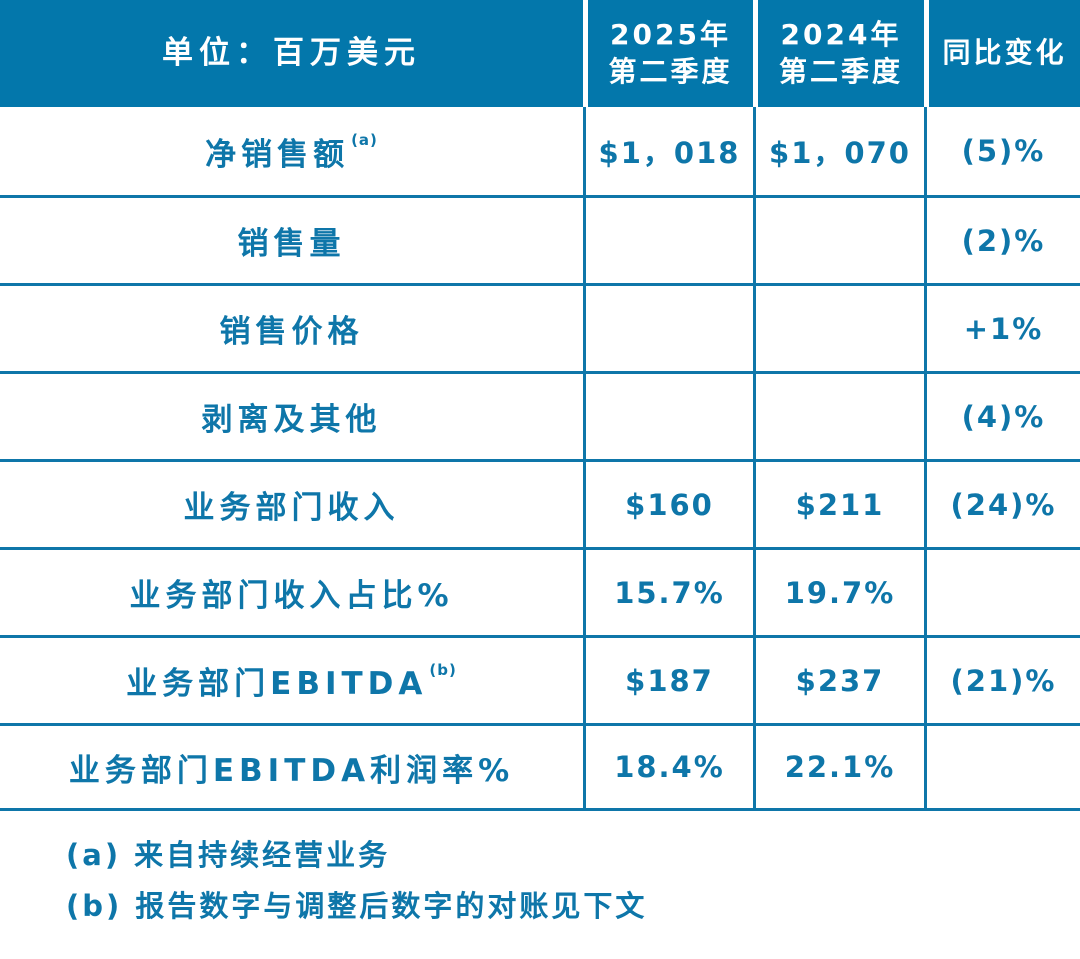  I want to click on row-price-label: 销售价格, so click(291, 327).